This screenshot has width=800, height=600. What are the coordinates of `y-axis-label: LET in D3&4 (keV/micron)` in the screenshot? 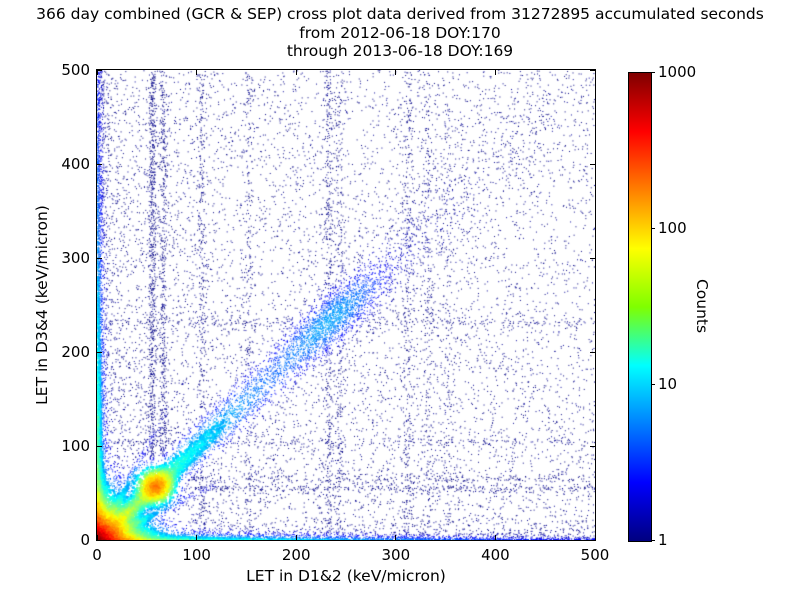 It's located at (42, 305).